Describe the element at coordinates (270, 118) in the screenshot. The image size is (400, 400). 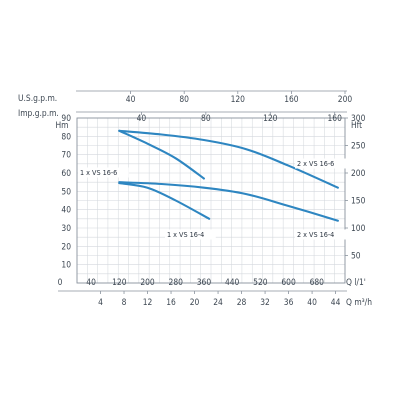
I see `imp-gpm-tick-label: 120` at that location.